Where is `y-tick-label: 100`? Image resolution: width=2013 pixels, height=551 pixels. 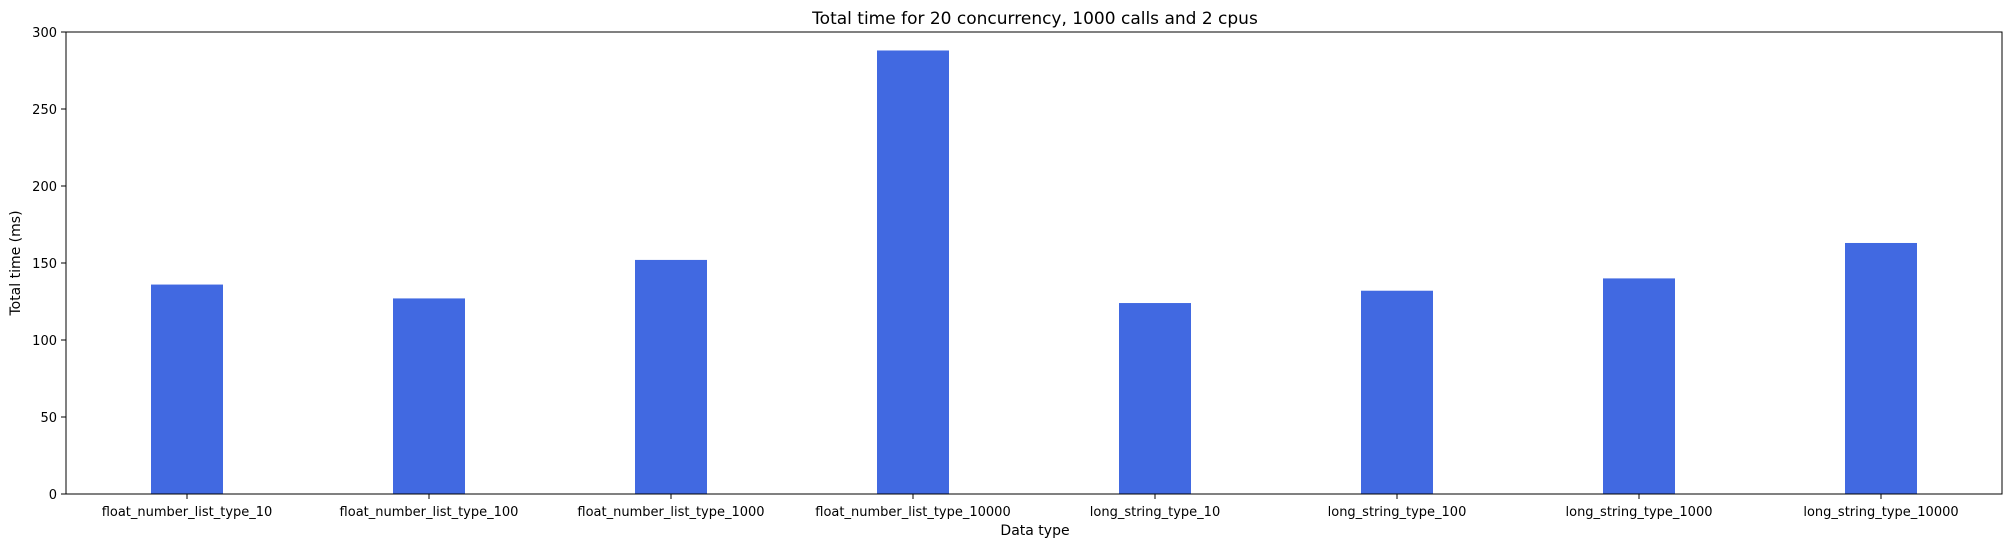 y-tick-label: 100 is located at coordinates (44, 341).